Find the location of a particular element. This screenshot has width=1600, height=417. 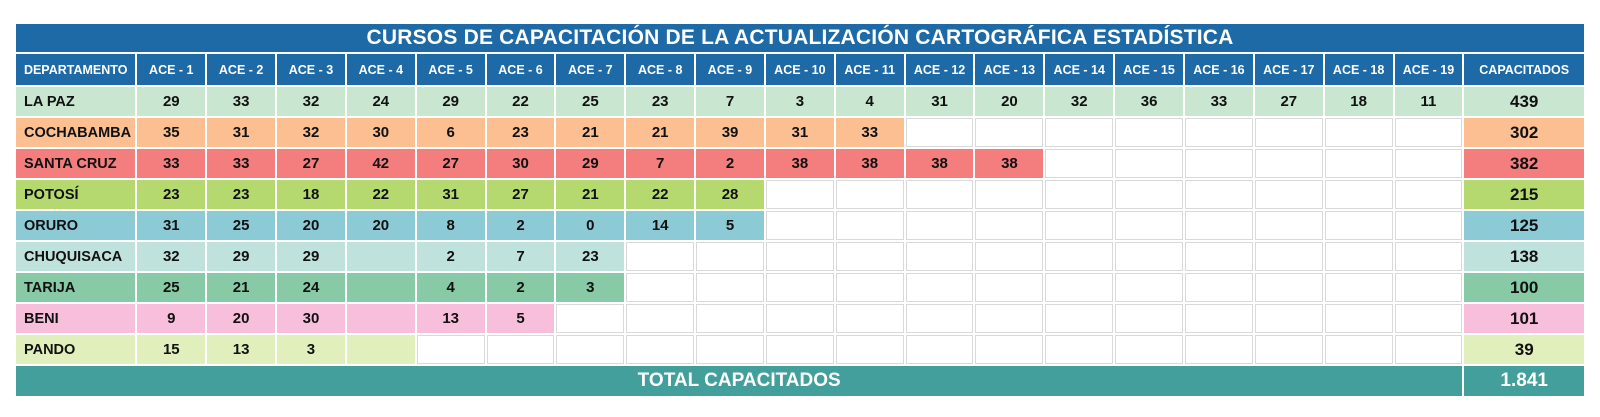

table-row: SANTA CRUZ 33 33 27 42 27 30 29 7 2 38 38 38 38 382 is located at coordinates (800, 163).